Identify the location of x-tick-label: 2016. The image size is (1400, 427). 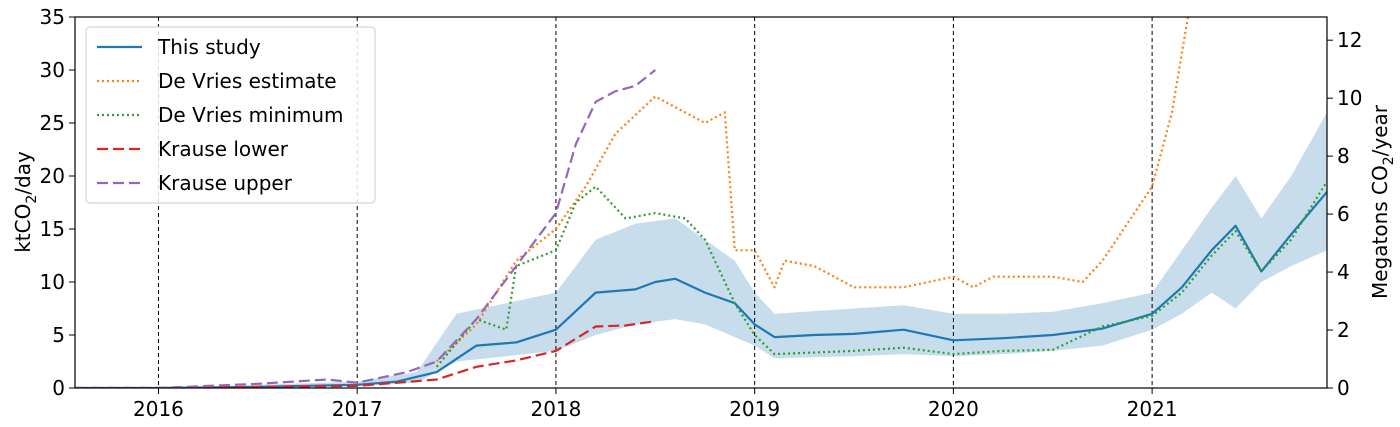
(158, 409).